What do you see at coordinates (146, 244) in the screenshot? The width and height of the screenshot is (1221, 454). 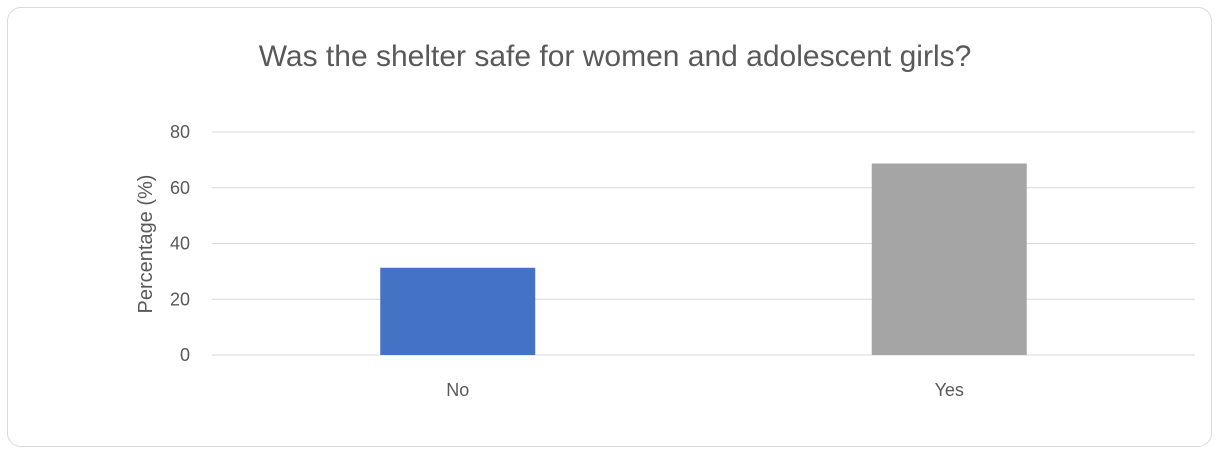 I see `y-axis-label: Percentage (%)` at bounding box center [146, 244].